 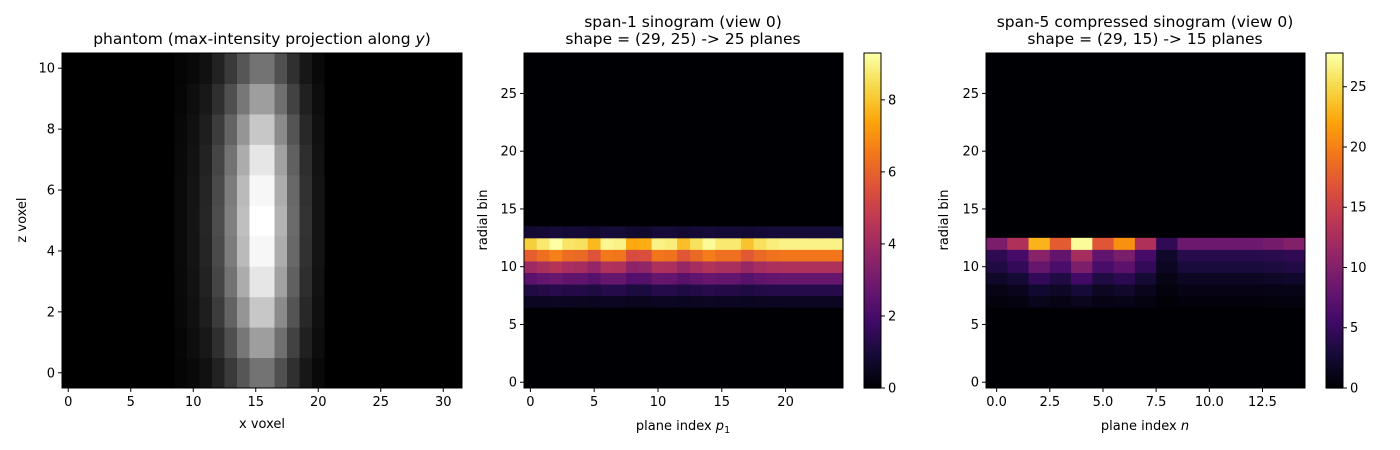 What do you see at coordinates (508, 152) in the screenshot?
I see `y-tick-label: 20` at bounding box center [508, 152].